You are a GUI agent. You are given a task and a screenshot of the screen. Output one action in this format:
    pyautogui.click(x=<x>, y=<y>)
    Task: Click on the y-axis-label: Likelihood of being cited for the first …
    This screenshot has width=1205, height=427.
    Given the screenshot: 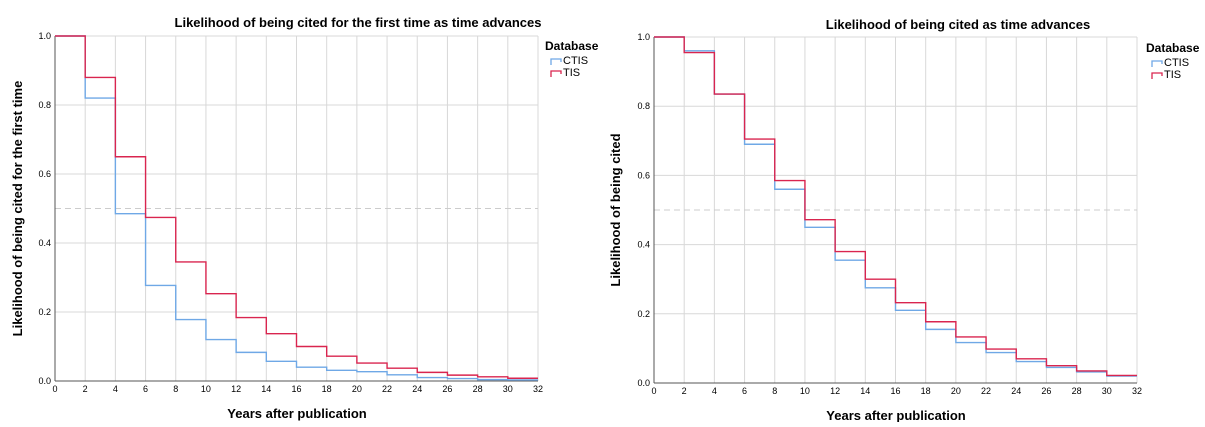 What is the action you would take?
    pyautogui.click(x=17, y=209)
    